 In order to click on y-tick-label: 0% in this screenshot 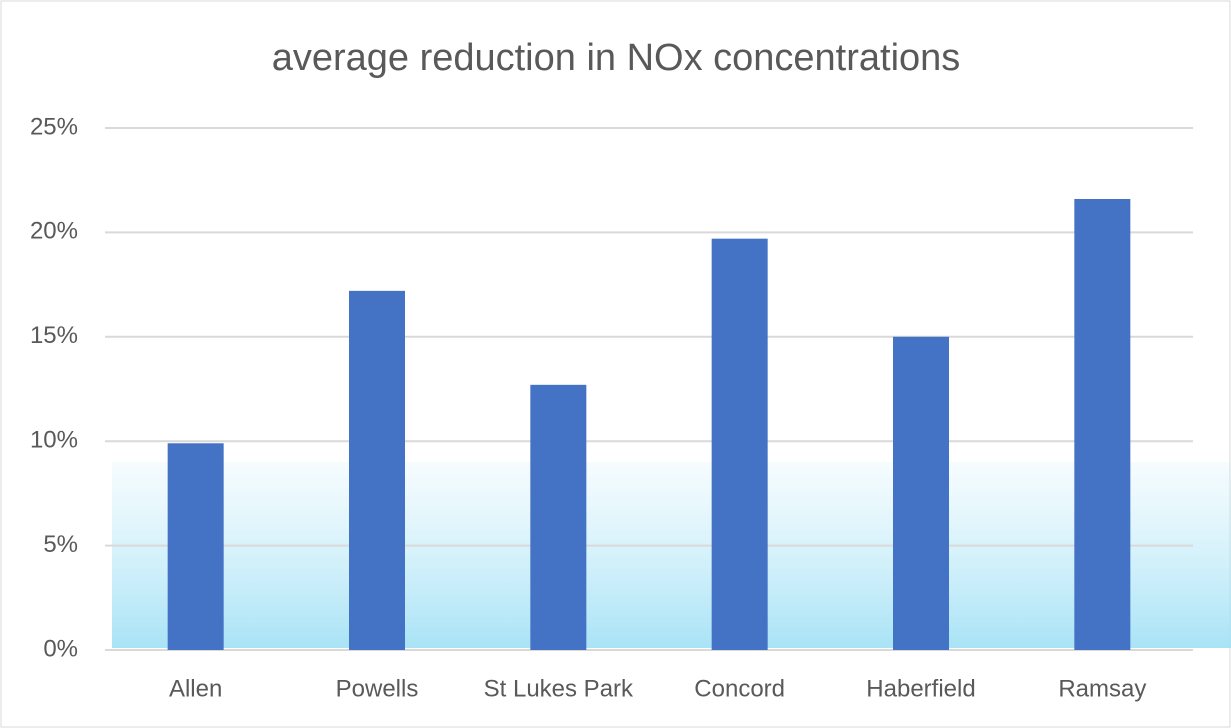, I will do `click(60, 648)`.